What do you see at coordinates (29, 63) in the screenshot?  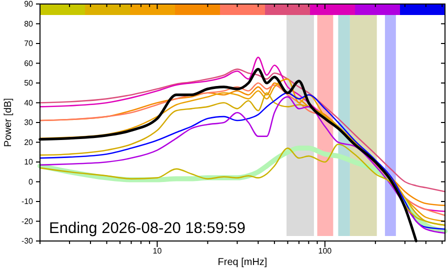 I see `y-tick-label: 60` at bounding box center [29, 63].